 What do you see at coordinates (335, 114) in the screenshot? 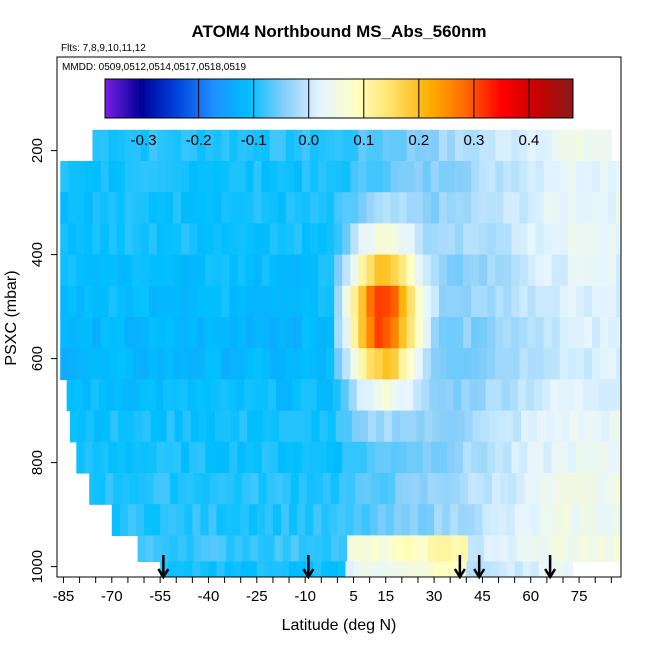
I see `colorbar-ticks: -0.3 -0.2 -0.1 0.0 0.1 0.2 0.3 0.4` at bounding box center [335, 114].